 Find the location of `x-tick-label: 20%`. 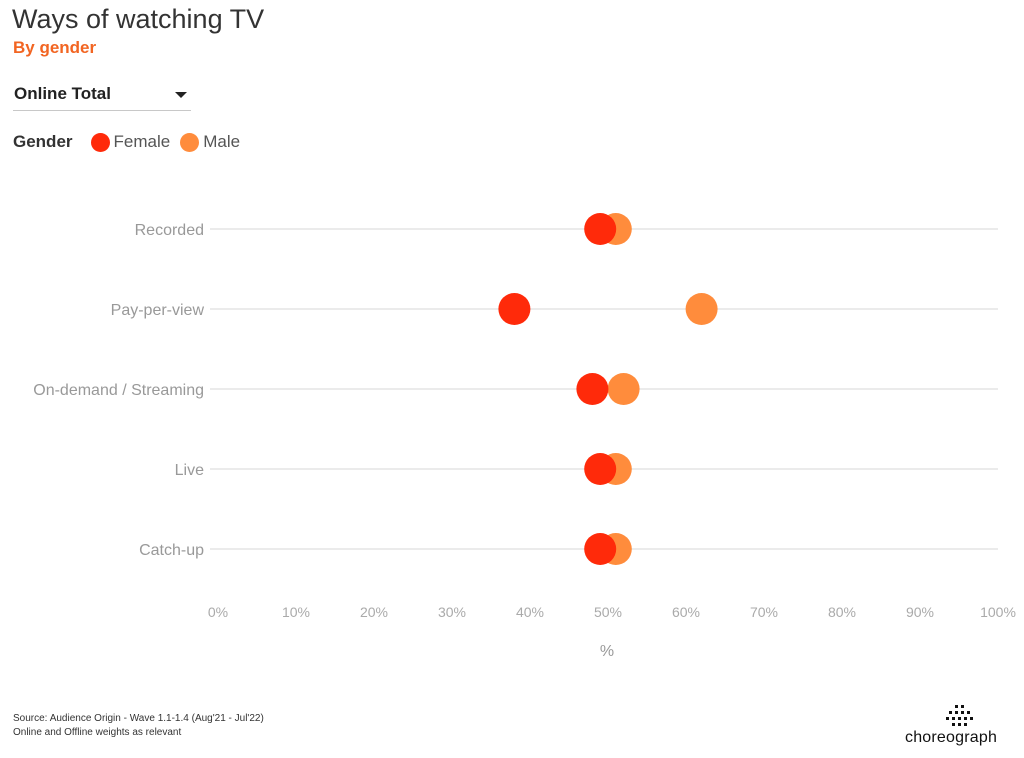

x-tick-label: 20% is located at coordinates (374, 612).